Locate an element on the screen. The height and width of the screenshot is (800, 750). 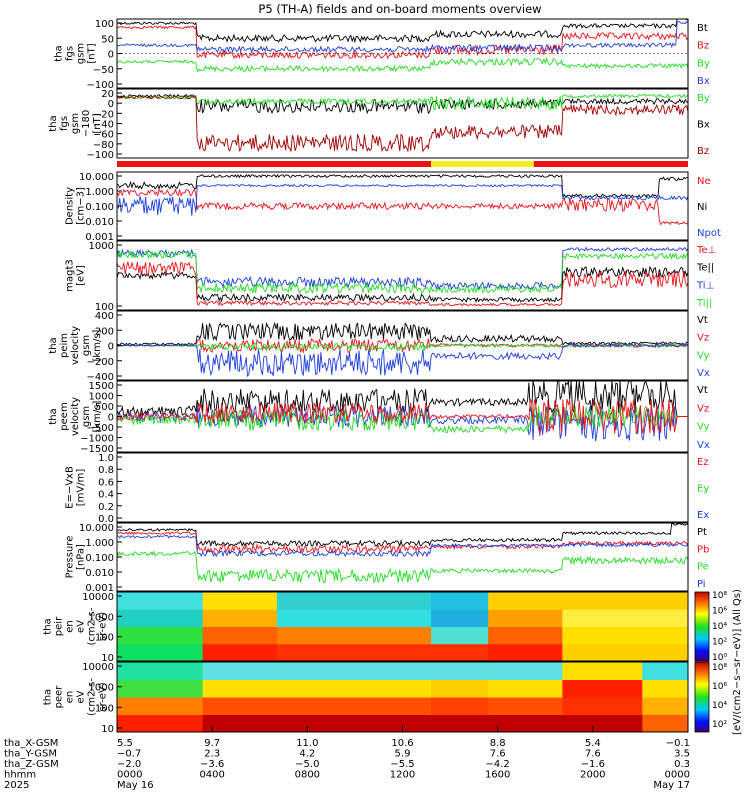
x-row-value: 2000 is located at coordinates (592, 775).